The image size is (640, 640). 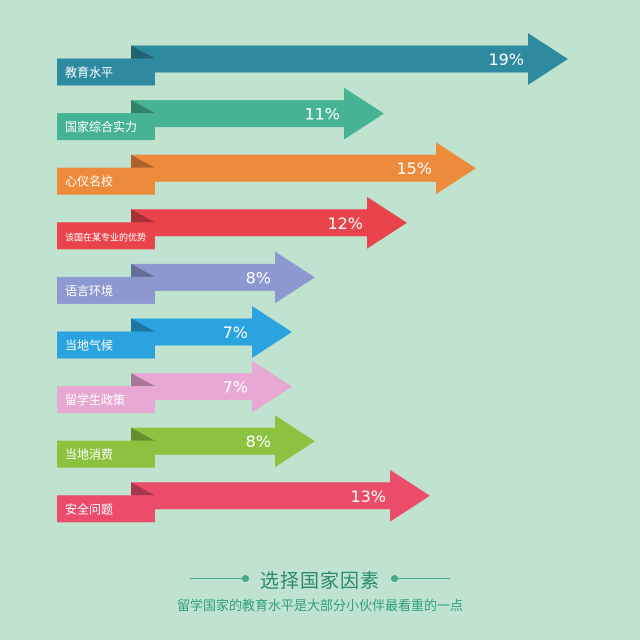 What do you see at coordinates (319, 606) in the screenshot?
I see `chart-subtitle: 留学国家的教育水平是大部分小伙伴最看重的一点` at bounding box center [319, 606].